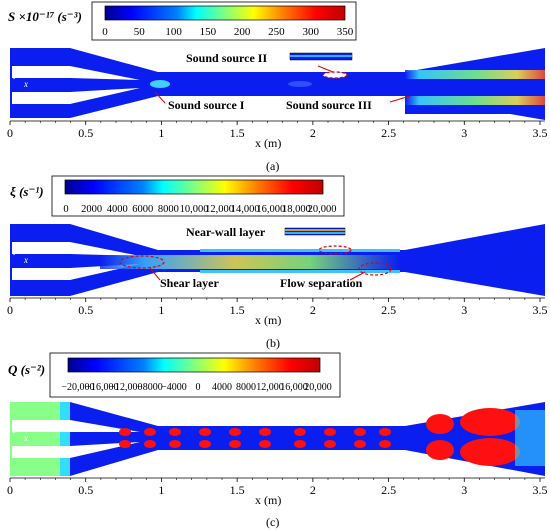  Describe the element at coordinates (195, 375) in the screenshot. I see `colorbar-frame-c` at that location.